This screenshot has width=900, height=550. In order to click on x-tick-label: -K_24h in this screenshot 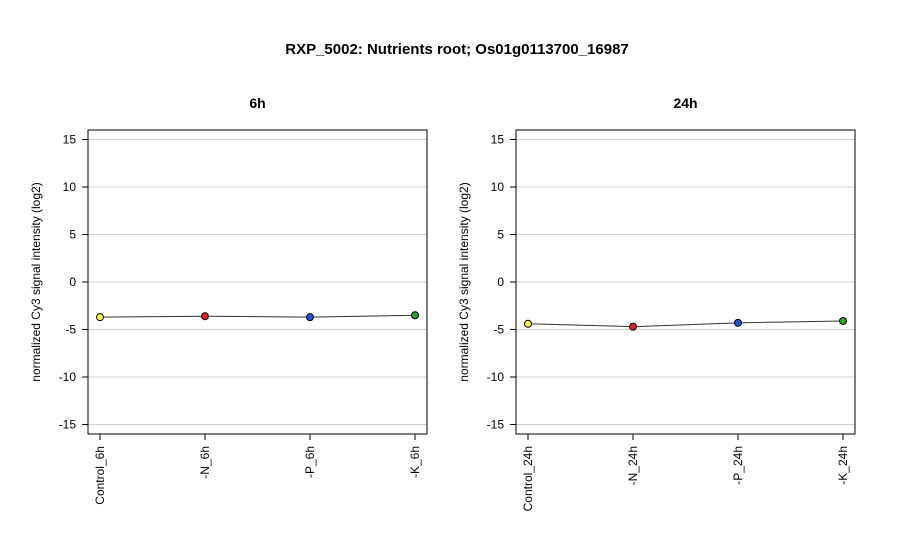, I will do `click(843, 465)`.